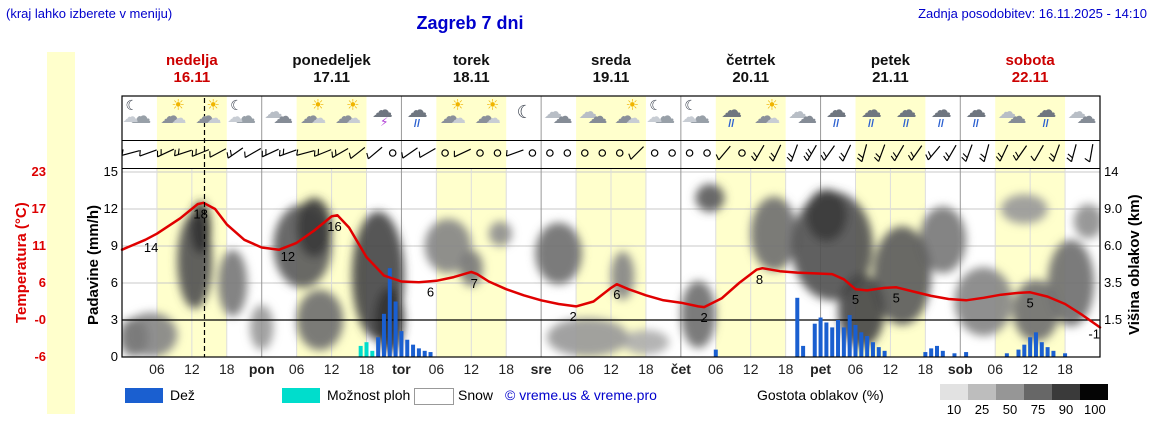  I want to click on temperature-value-label: 16, so click(334, 226).